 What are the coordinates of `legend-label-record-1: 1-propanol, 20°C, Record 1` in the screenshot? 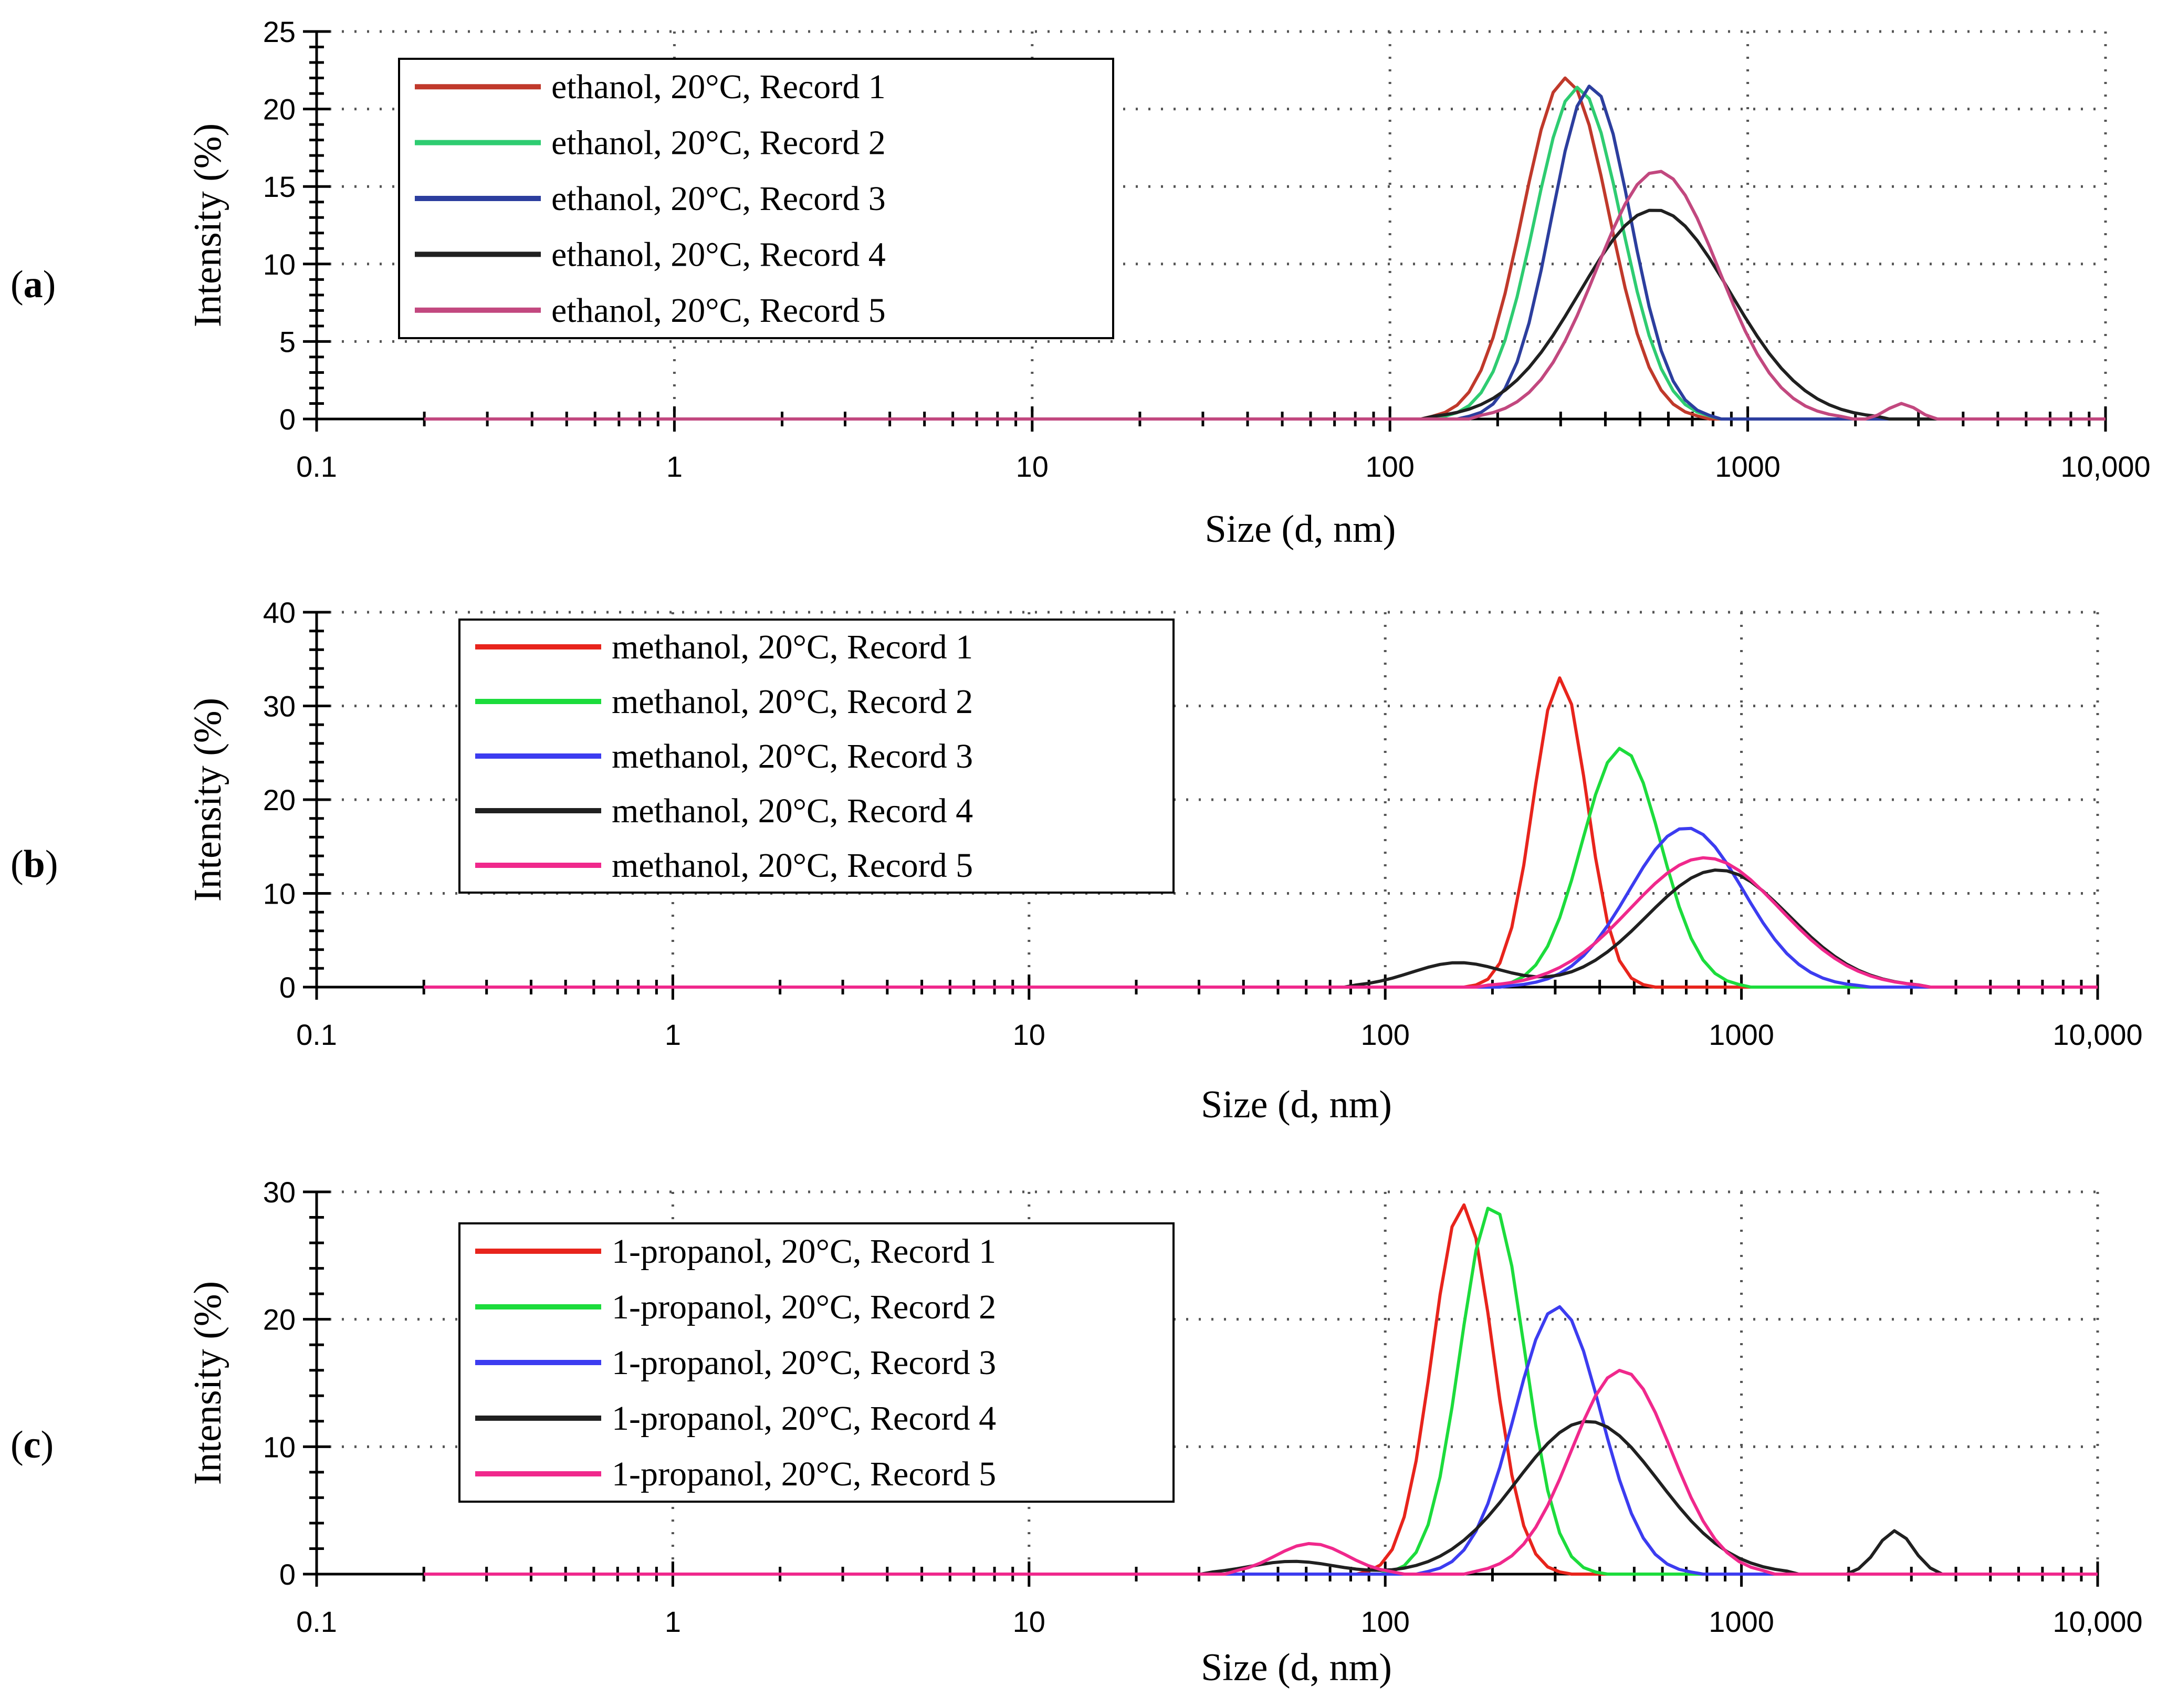 It's located at (804, 1252).